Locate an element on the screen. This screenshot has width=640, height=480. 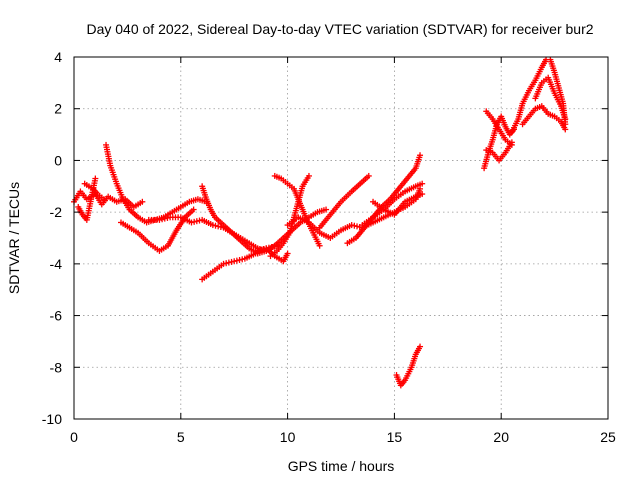
y-tick-label: 2 is located at coordinates (58, 109).